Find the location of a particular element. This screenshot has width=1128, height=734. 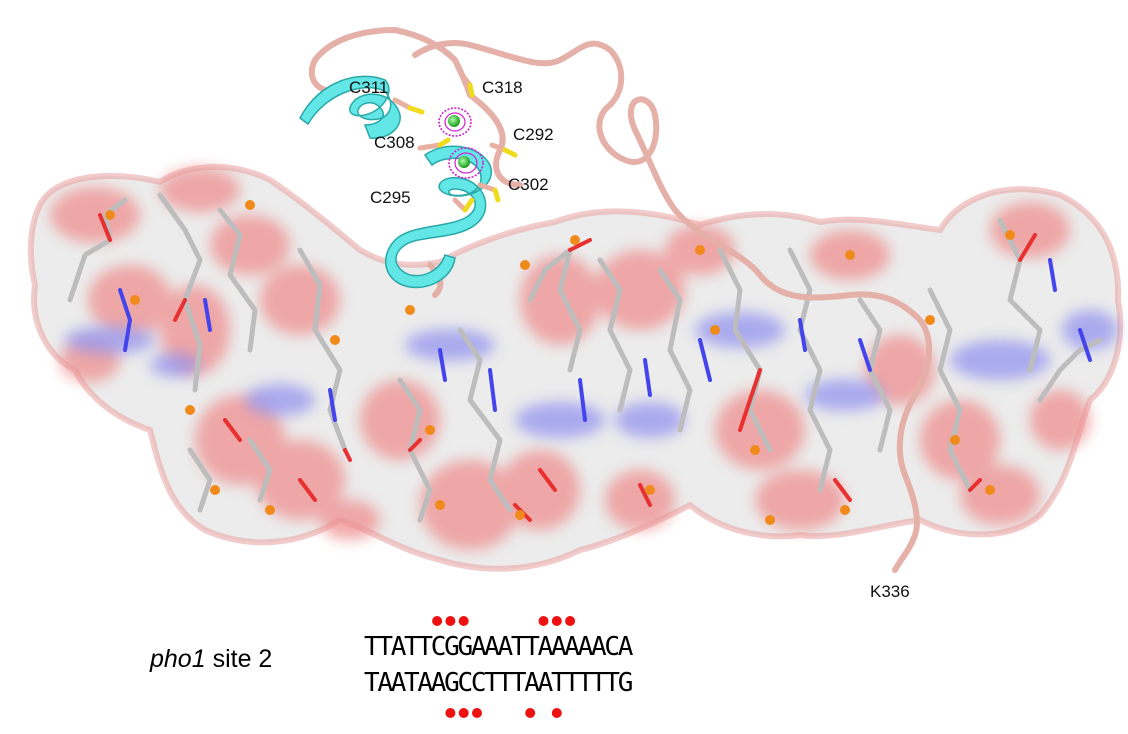

label-c302: C302 is located at coordinates (528, 184).